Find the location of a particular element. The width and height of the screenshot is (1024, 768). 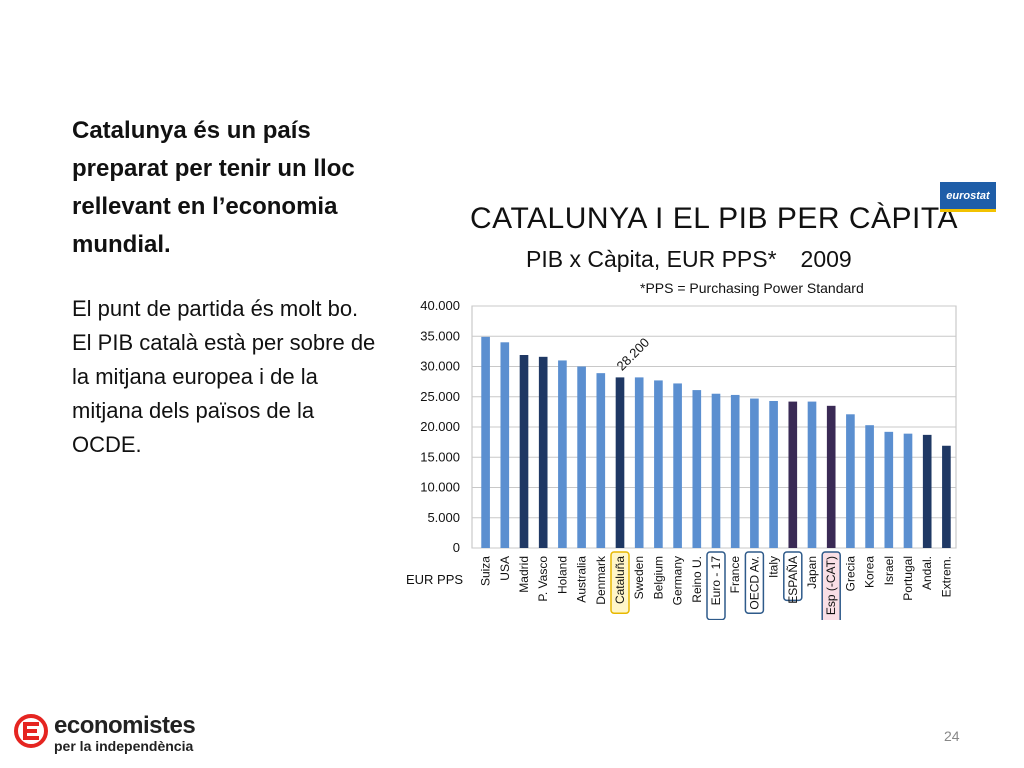

x-tick-label: Cataluña is located at coordinates (620, 580).